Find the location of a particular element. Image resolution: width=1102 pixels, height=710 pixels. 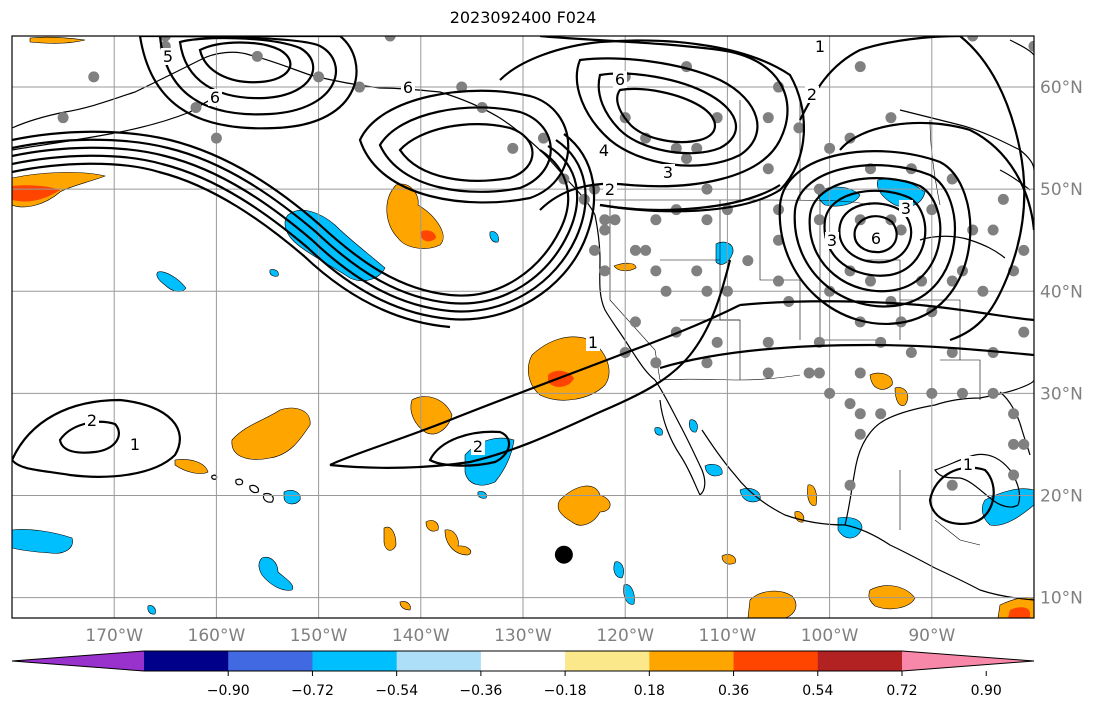

longitude-label: 140°W is located at coordinates (421, 636).